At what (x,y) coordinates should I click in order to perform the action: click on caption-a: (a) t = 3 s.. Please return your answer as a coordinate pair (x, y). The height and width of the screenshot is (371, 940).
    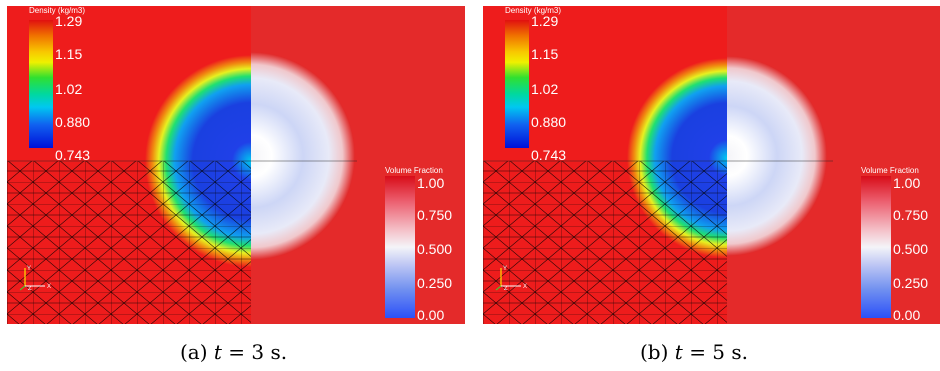
    Looking at the image, I should click on (233, 352).